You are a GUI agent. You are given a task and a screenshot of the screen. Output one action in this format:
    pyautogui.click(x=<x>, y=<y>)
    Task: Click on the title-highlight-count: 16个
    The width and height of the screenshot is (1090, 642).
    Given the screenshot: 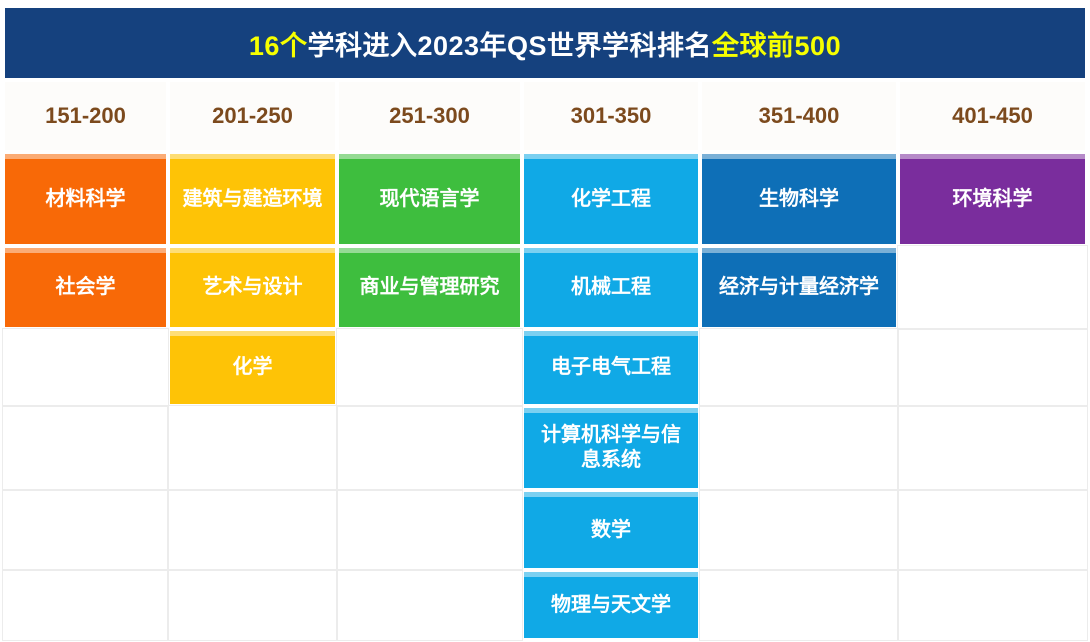 What is the action you would take?
    pyautogui.click(x=278, y=45)
    